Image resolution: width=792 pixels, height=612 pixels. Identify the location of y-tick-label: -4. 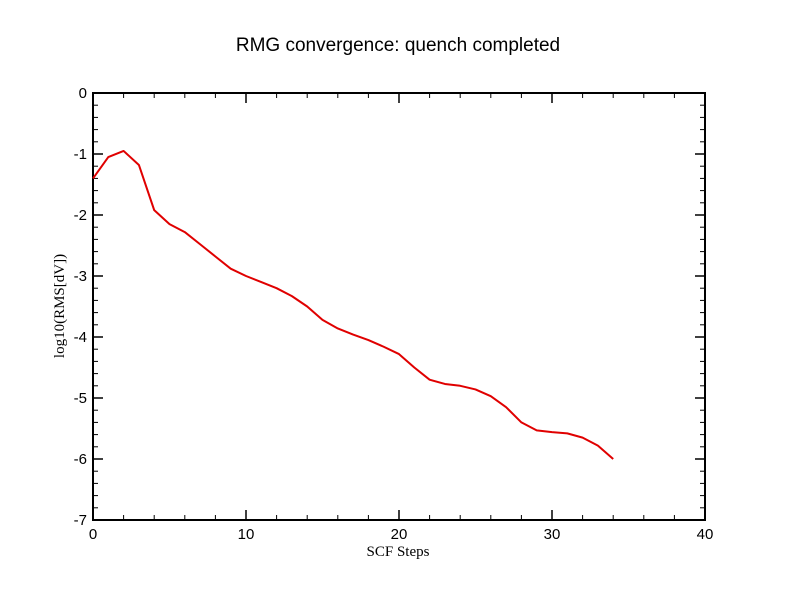
(80, 337).